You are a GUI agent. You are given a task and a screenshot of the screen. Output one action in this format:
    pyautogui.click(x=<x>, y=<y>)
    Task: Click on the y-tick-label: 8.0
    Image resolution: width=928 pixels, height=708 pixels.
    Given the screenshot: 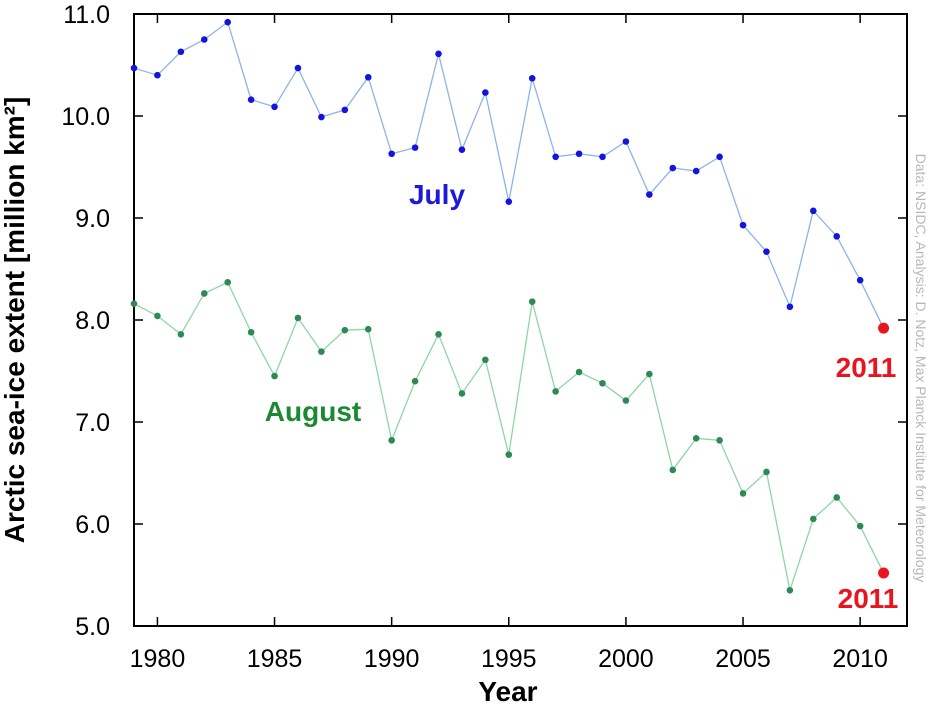 What is the action you would take?
    pyautogui.click(x=92, y=321)
    